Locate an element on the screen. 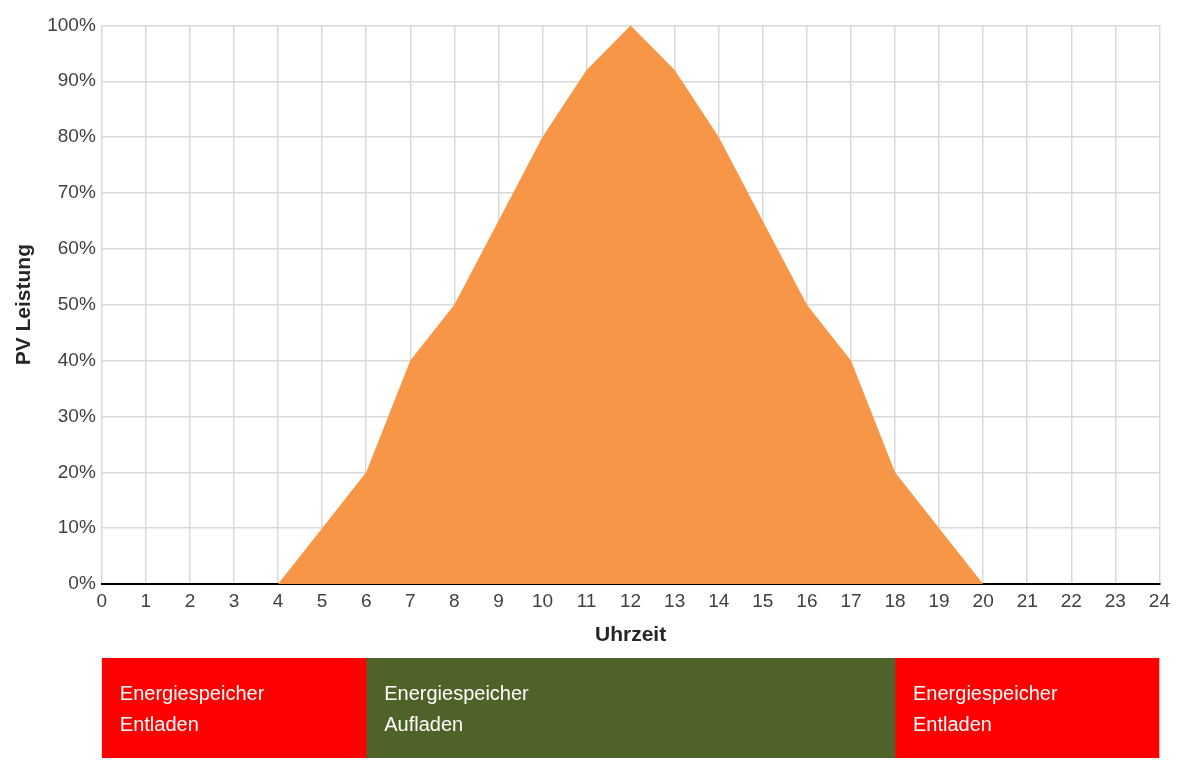 This screenshot has height=766, width=1184. x-tick-label: 24 is located at coordinates (1159, 600).